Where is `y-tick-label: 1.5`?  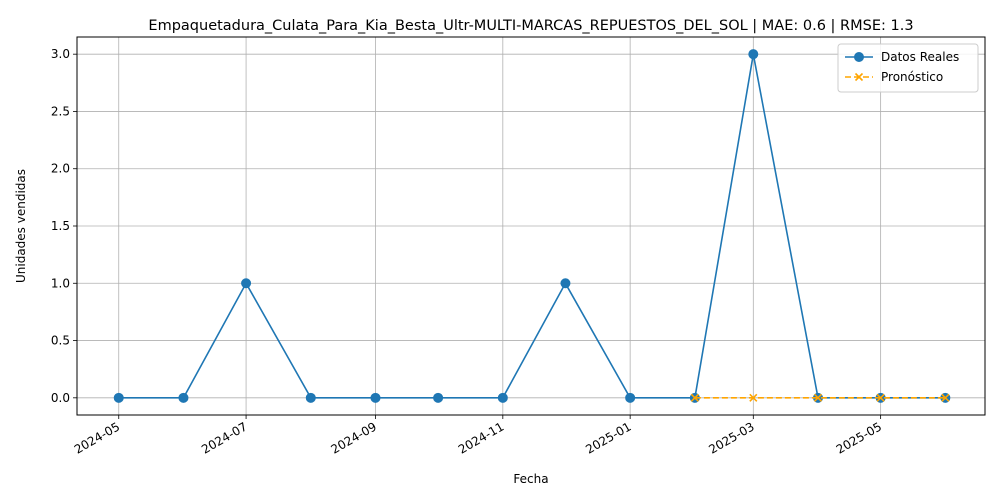
y-tick-label: 1.5 is located at coordinates (60, 226).